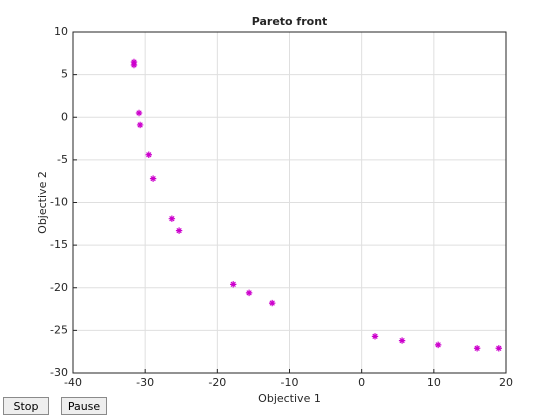 The width and height of the screenshot is (560, 420). Describe the element at coordinates (64, 74) in the screenshot. I see `y-tick-label: 5` at that location.